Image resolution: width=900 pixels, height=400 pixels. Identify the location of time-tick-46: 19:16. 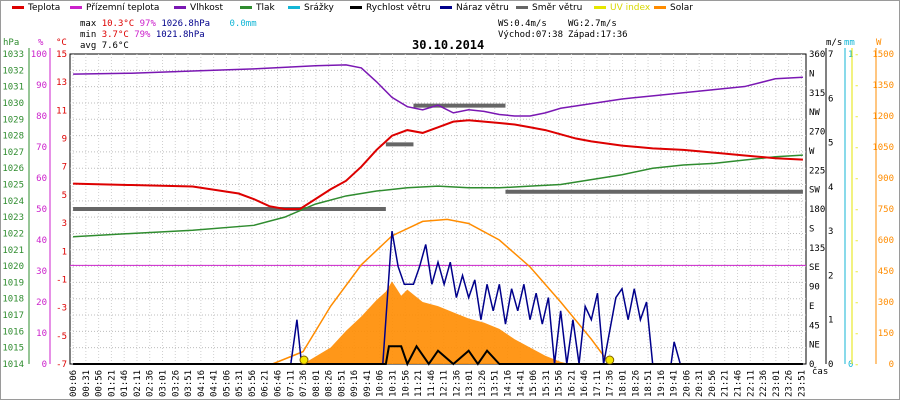
(662, 383).